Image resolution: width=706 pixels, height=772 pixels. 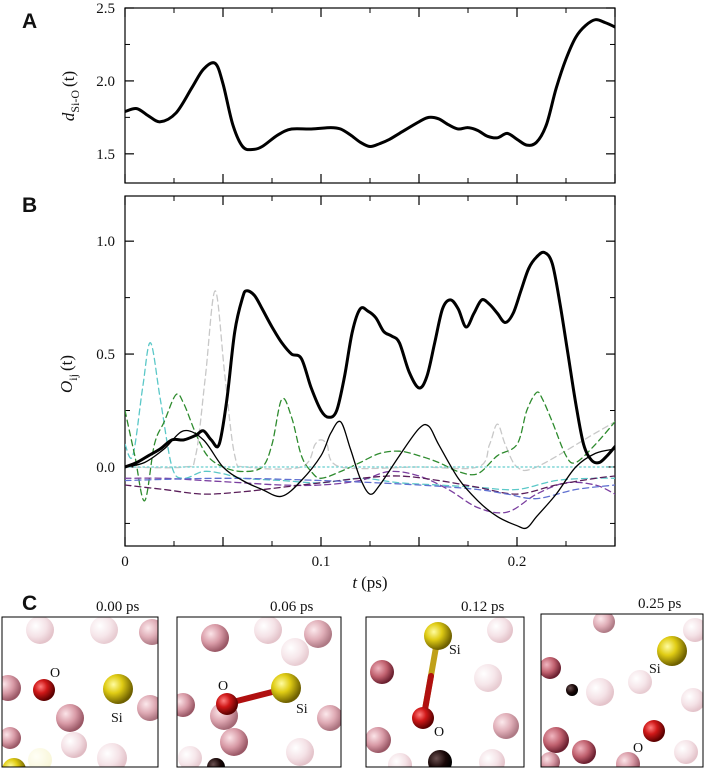 I want to click on snapshot-2-si-label: Si, so click(x=302, y=709).